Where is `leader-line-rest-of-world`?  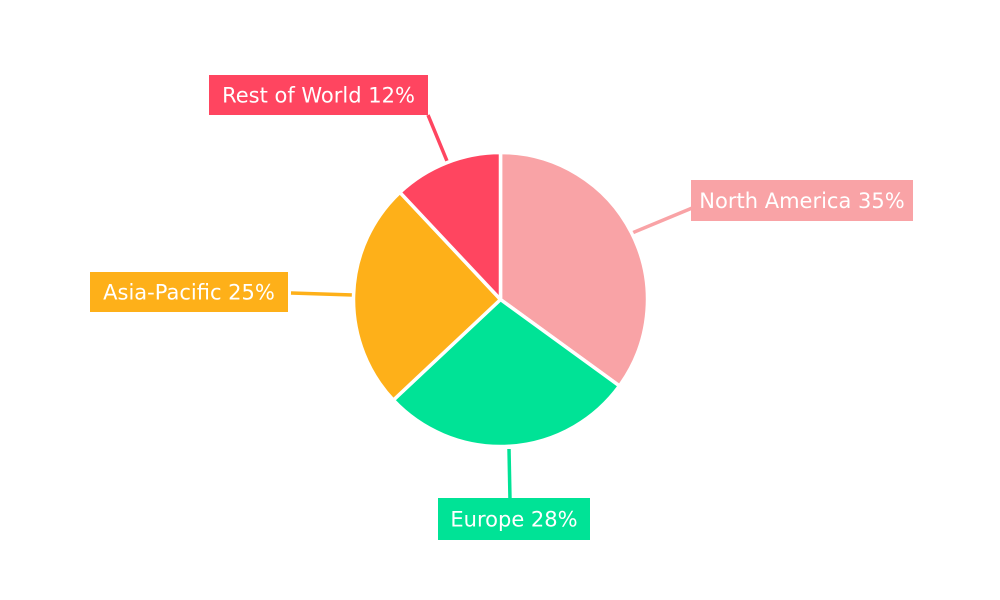
leader-line-rest-of-world is located at coordinates (437, 138).